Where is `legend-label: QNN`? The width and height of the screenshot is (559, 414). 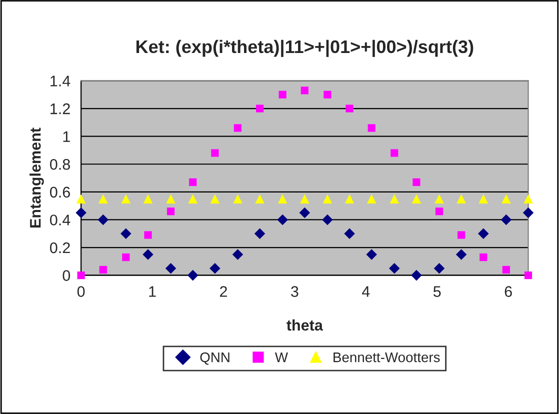
legend-label: QNN is located at coordinates (215, 358).